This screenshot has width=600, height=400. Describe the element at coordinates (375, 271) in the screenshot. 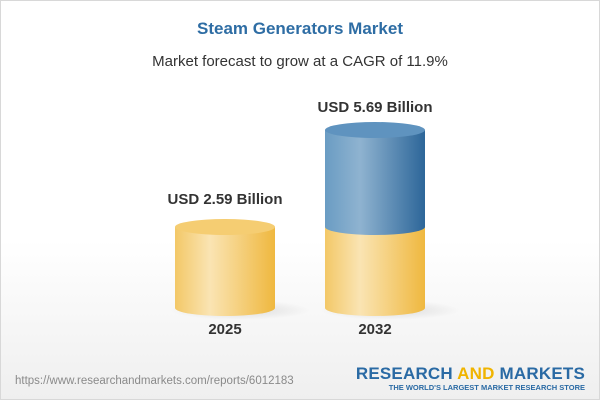

I see `bar-base-2032` at that location.